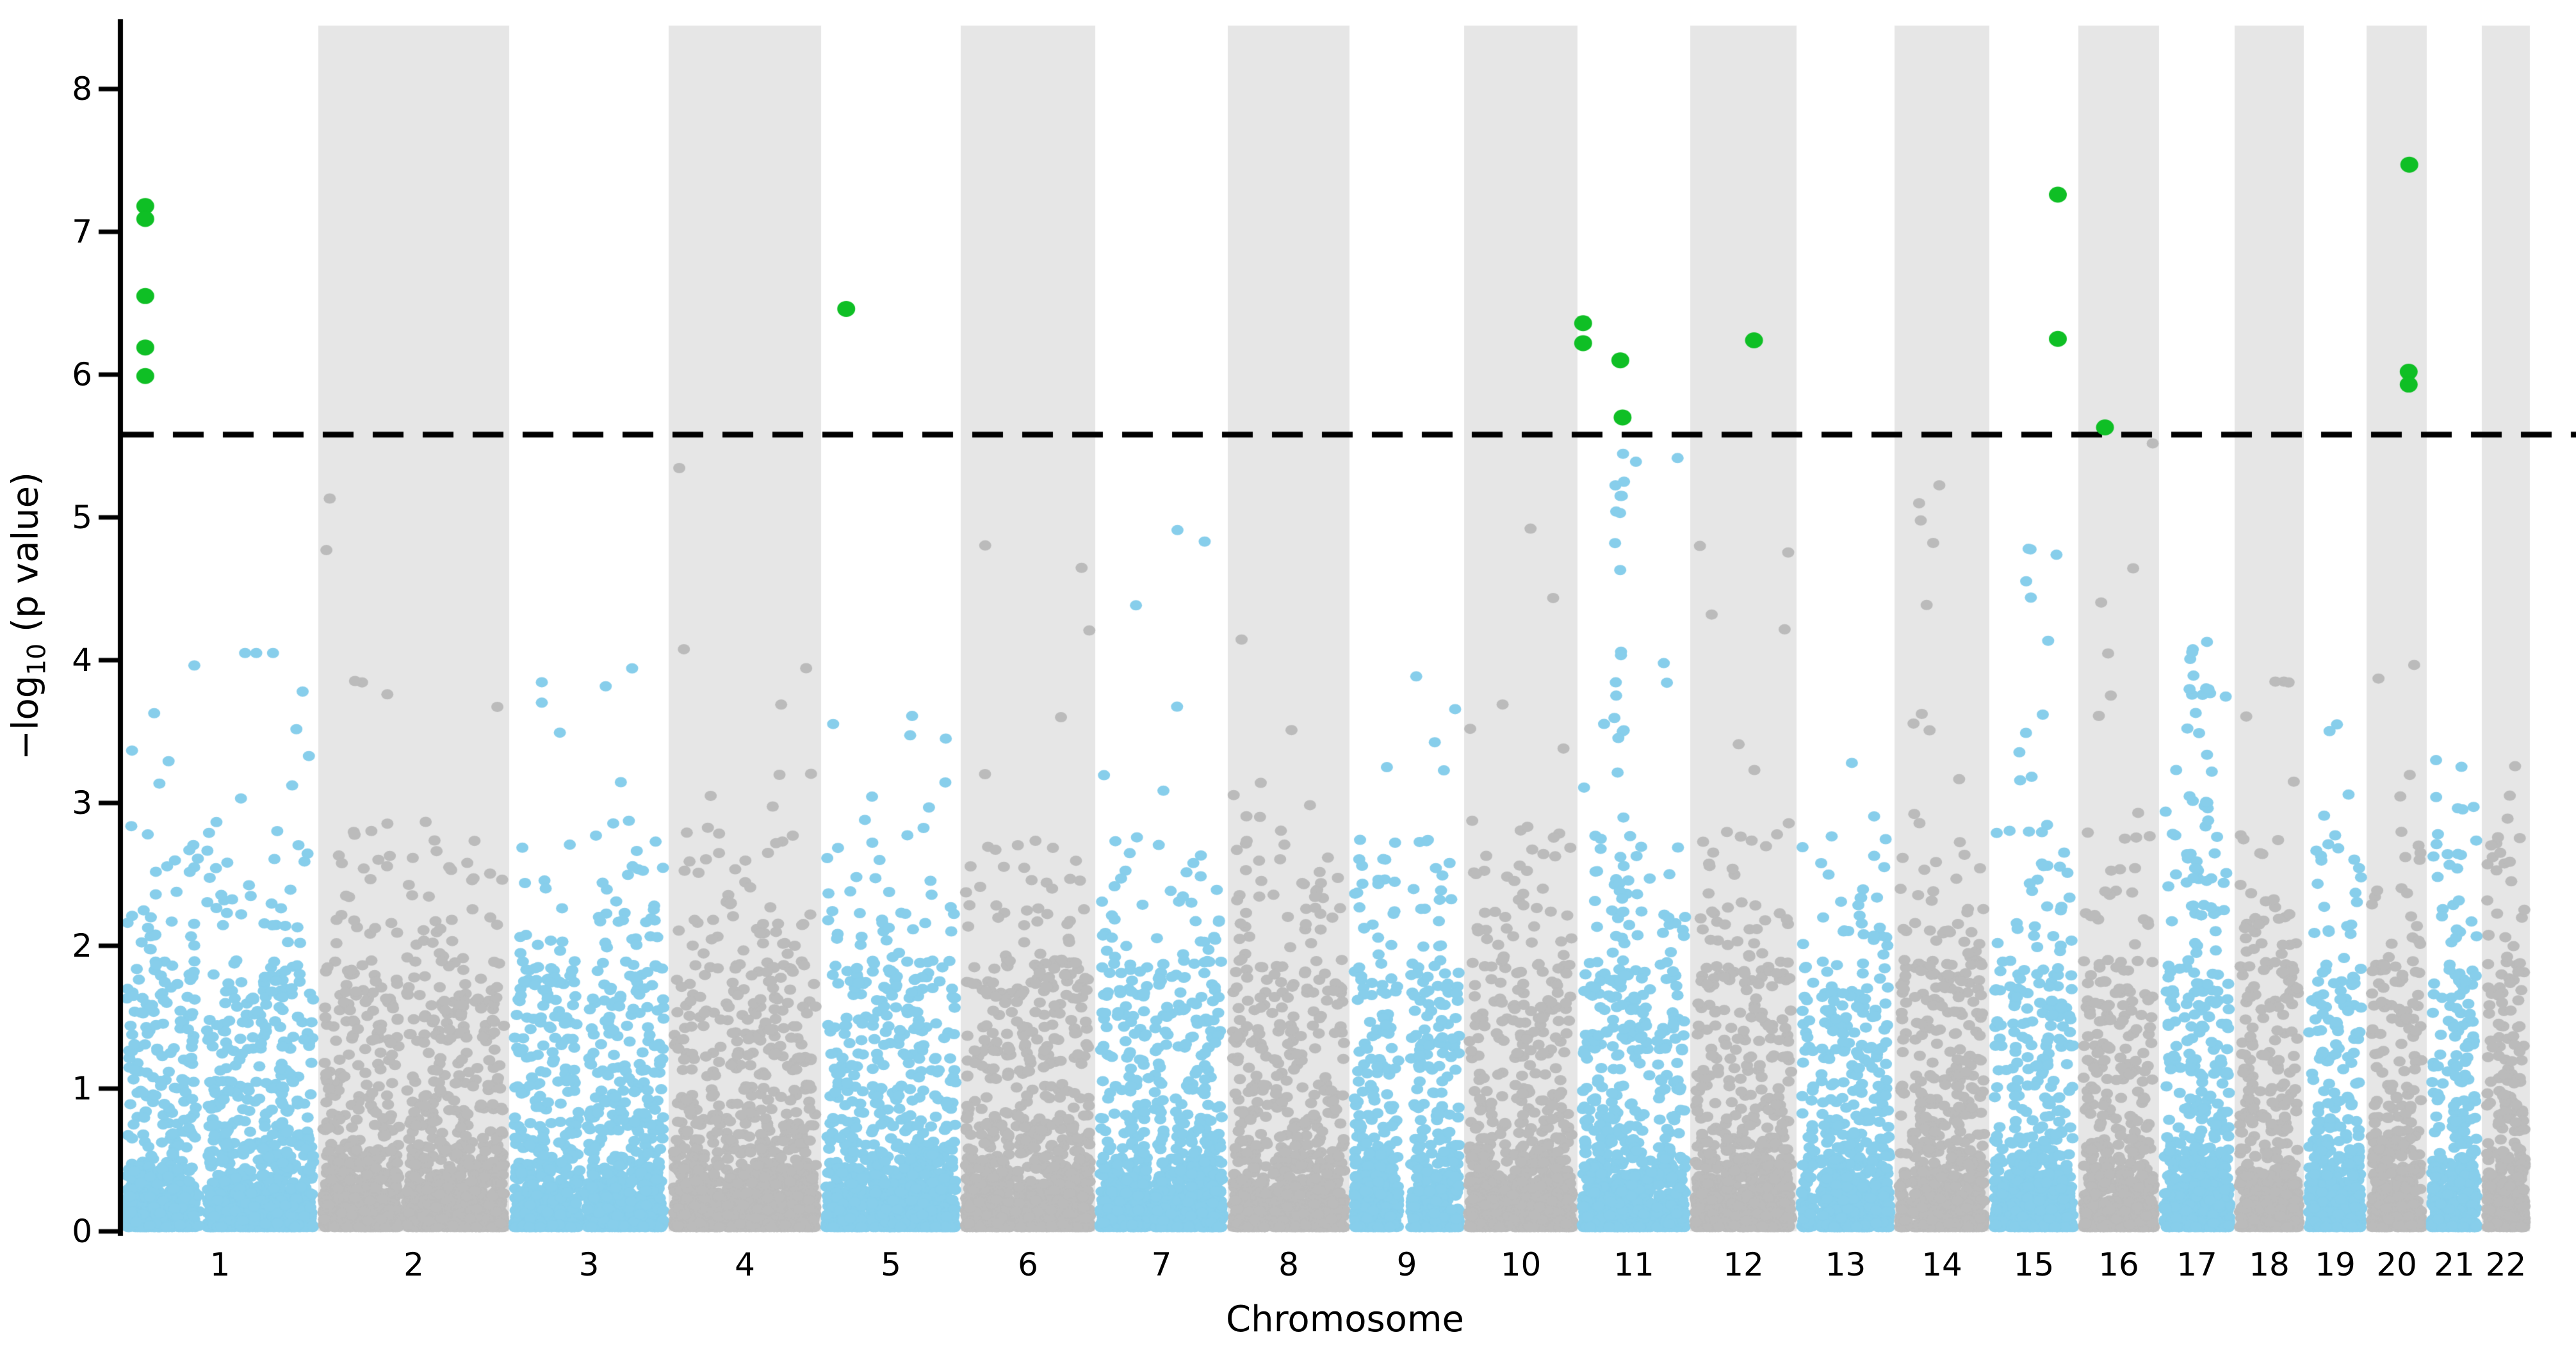 This screenshot has width=2576, height=1362. What do you see at coordinates (82, 1231) in the screenshot?
I see `y-tick-label-0: 0` at bounding box center [82, 1231].